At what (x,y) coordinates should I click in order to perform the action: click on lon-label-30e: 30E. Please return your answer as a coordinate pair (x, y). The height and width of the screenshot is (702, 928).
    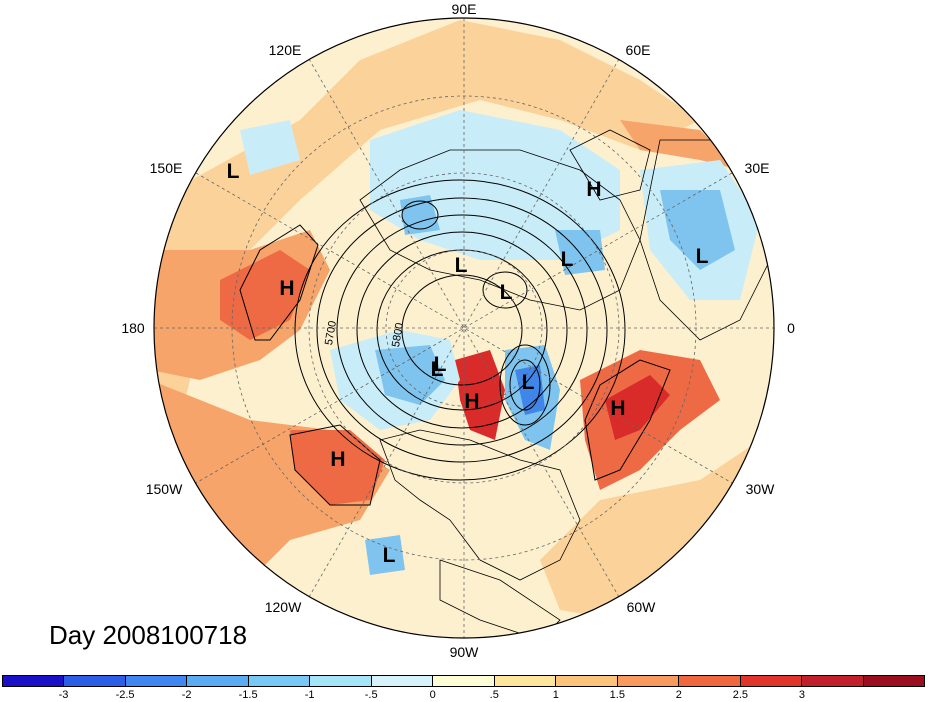
    Looking at the image, I should click on (757, 168).